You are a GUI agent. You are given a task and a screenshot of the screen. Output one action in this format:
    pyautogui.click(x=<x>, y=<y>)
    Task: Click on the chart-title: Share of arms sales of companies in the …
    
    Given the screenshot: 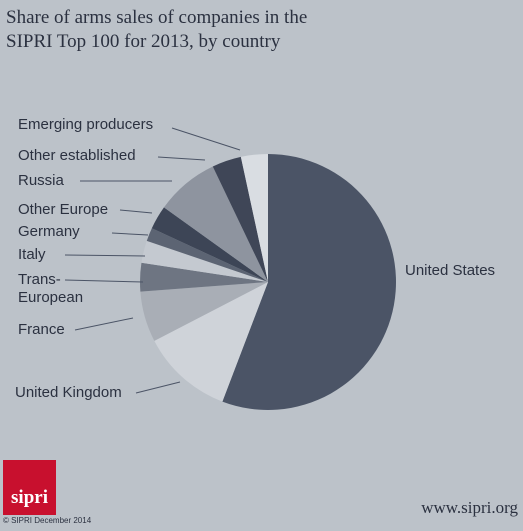 What is the action you would take?
    pyautogui.click(x=157, y=29)
    